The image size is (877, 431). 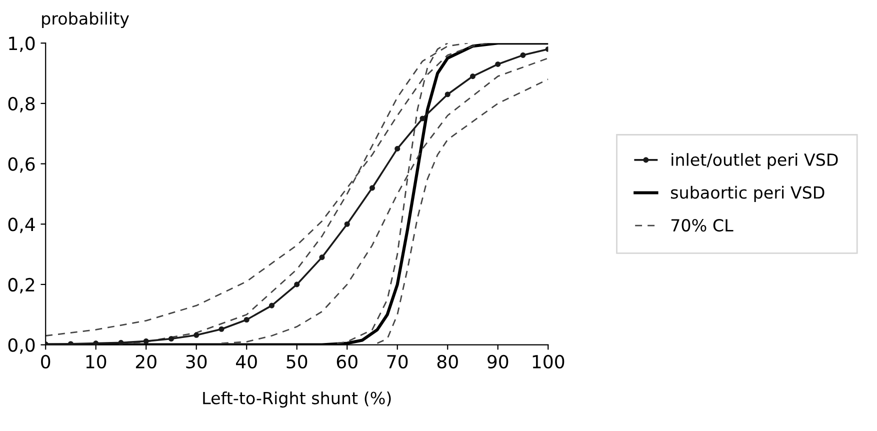 What do you see at coordinates (45, 361) in the screenshot?
I see `x-tick-label: 0` at bounding box center [45, 361].